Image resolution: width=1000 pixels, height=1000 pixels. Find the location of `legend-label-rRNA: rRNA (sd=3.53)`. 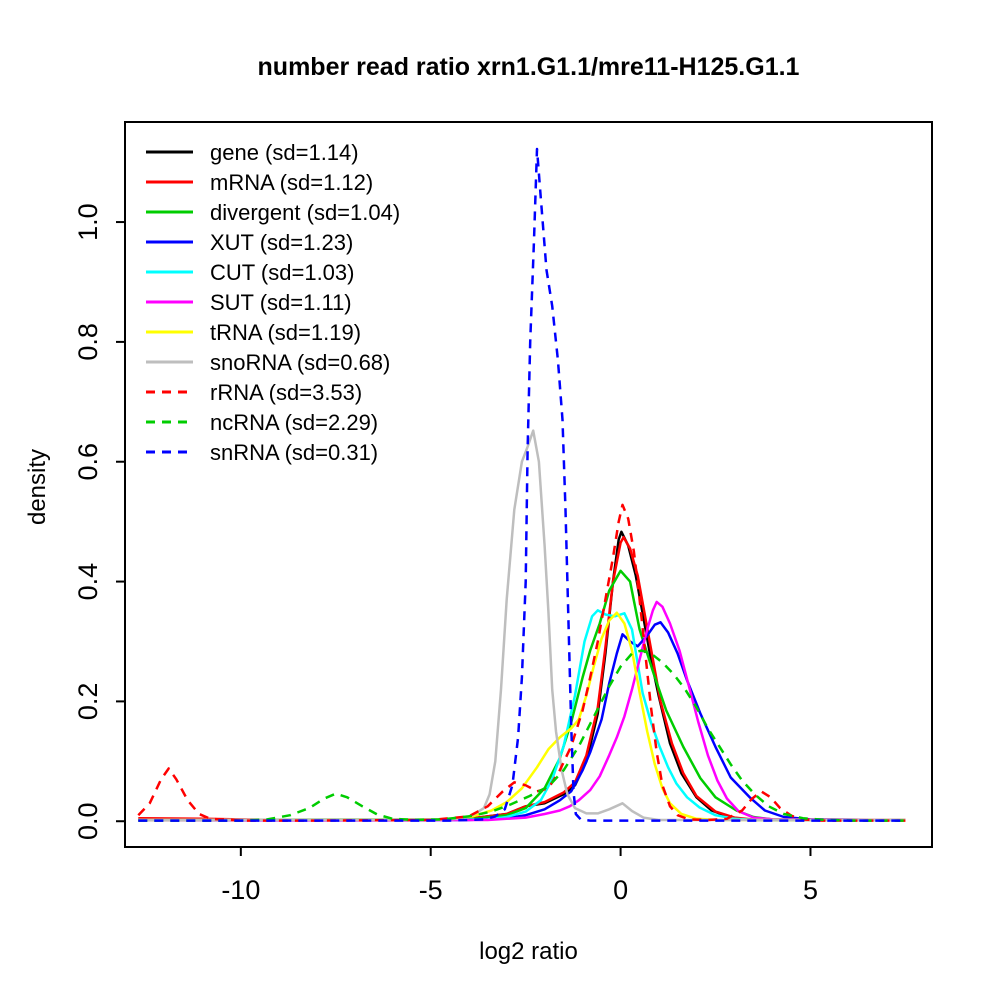

legend-label-rRNA: rRNA (sd=3.53) is located at coordinates (286, 392).